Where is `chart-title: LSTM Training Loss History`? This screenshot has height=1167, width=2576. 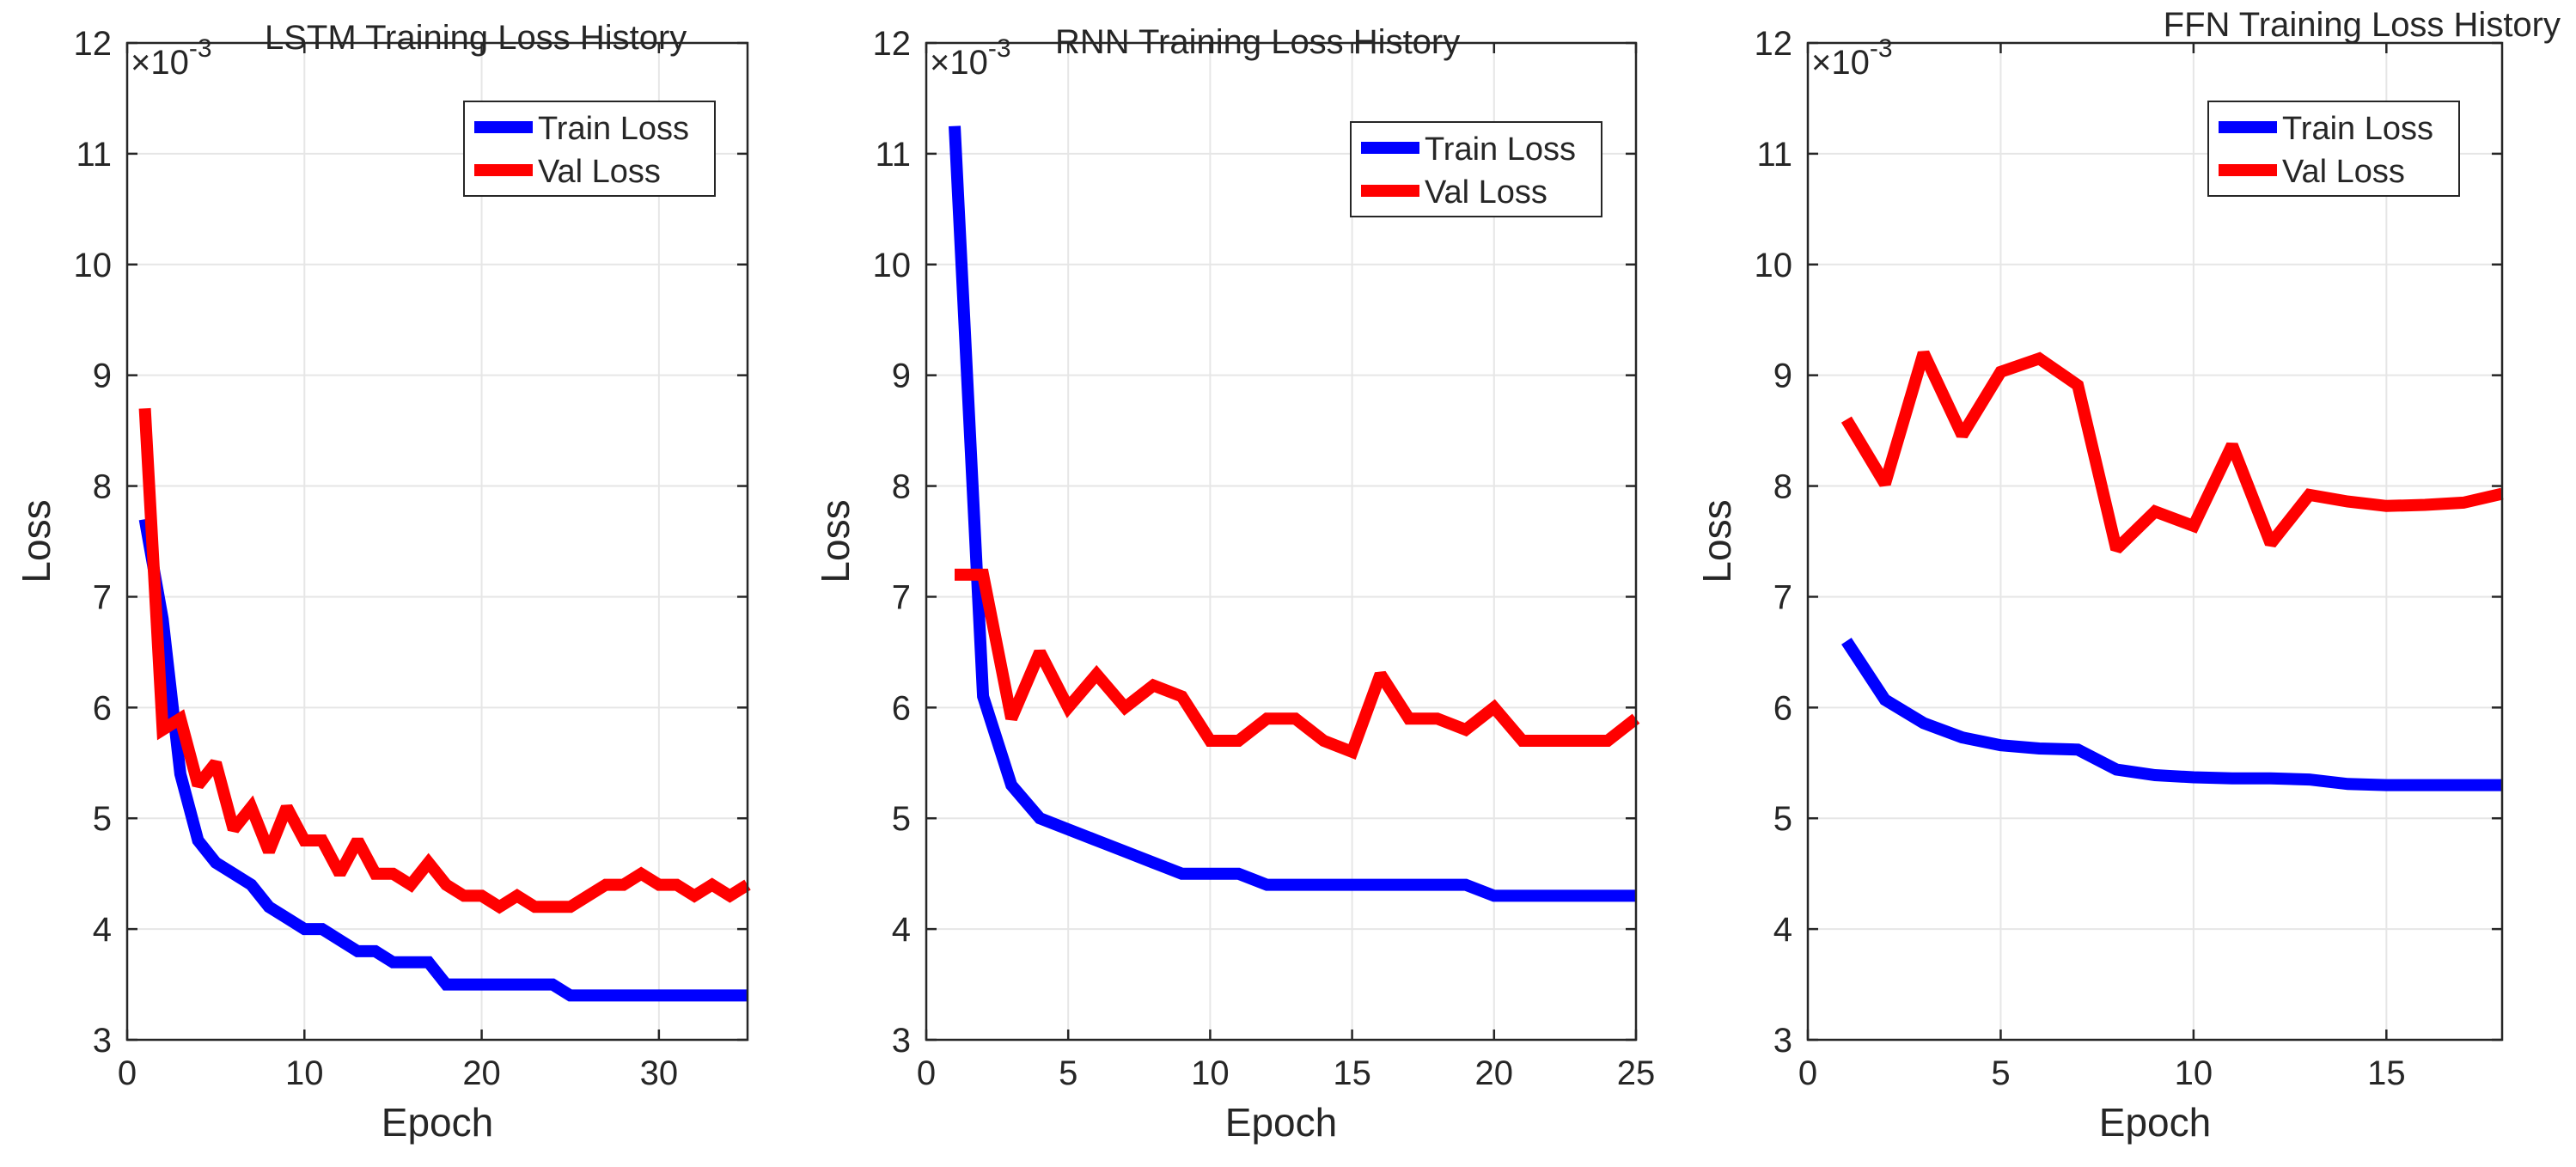 chart-title: LSTM Training Loss History is located at coordinates (476, 38).